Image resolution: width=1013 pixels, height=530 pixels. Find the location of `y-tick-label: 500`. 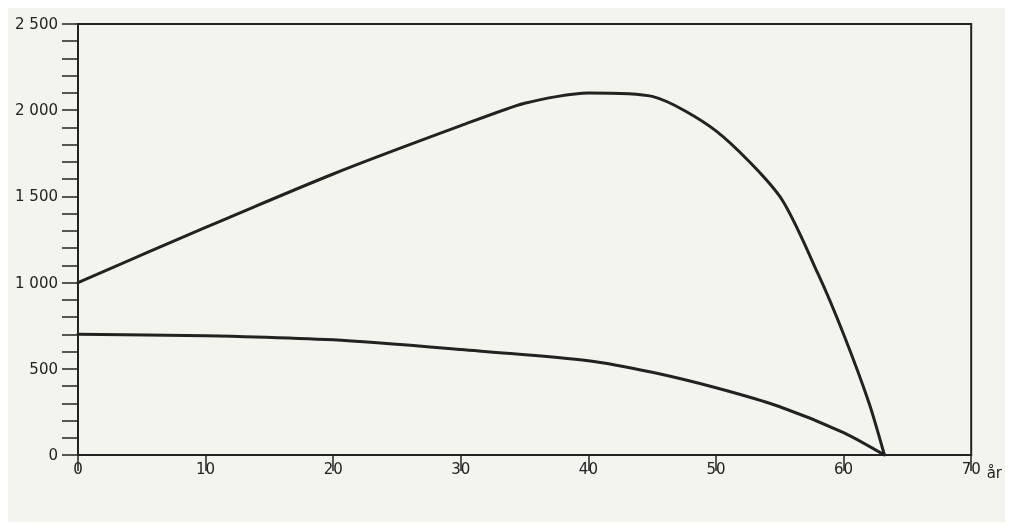

y-tick-label: 500 is located at coordinates (43, 368).